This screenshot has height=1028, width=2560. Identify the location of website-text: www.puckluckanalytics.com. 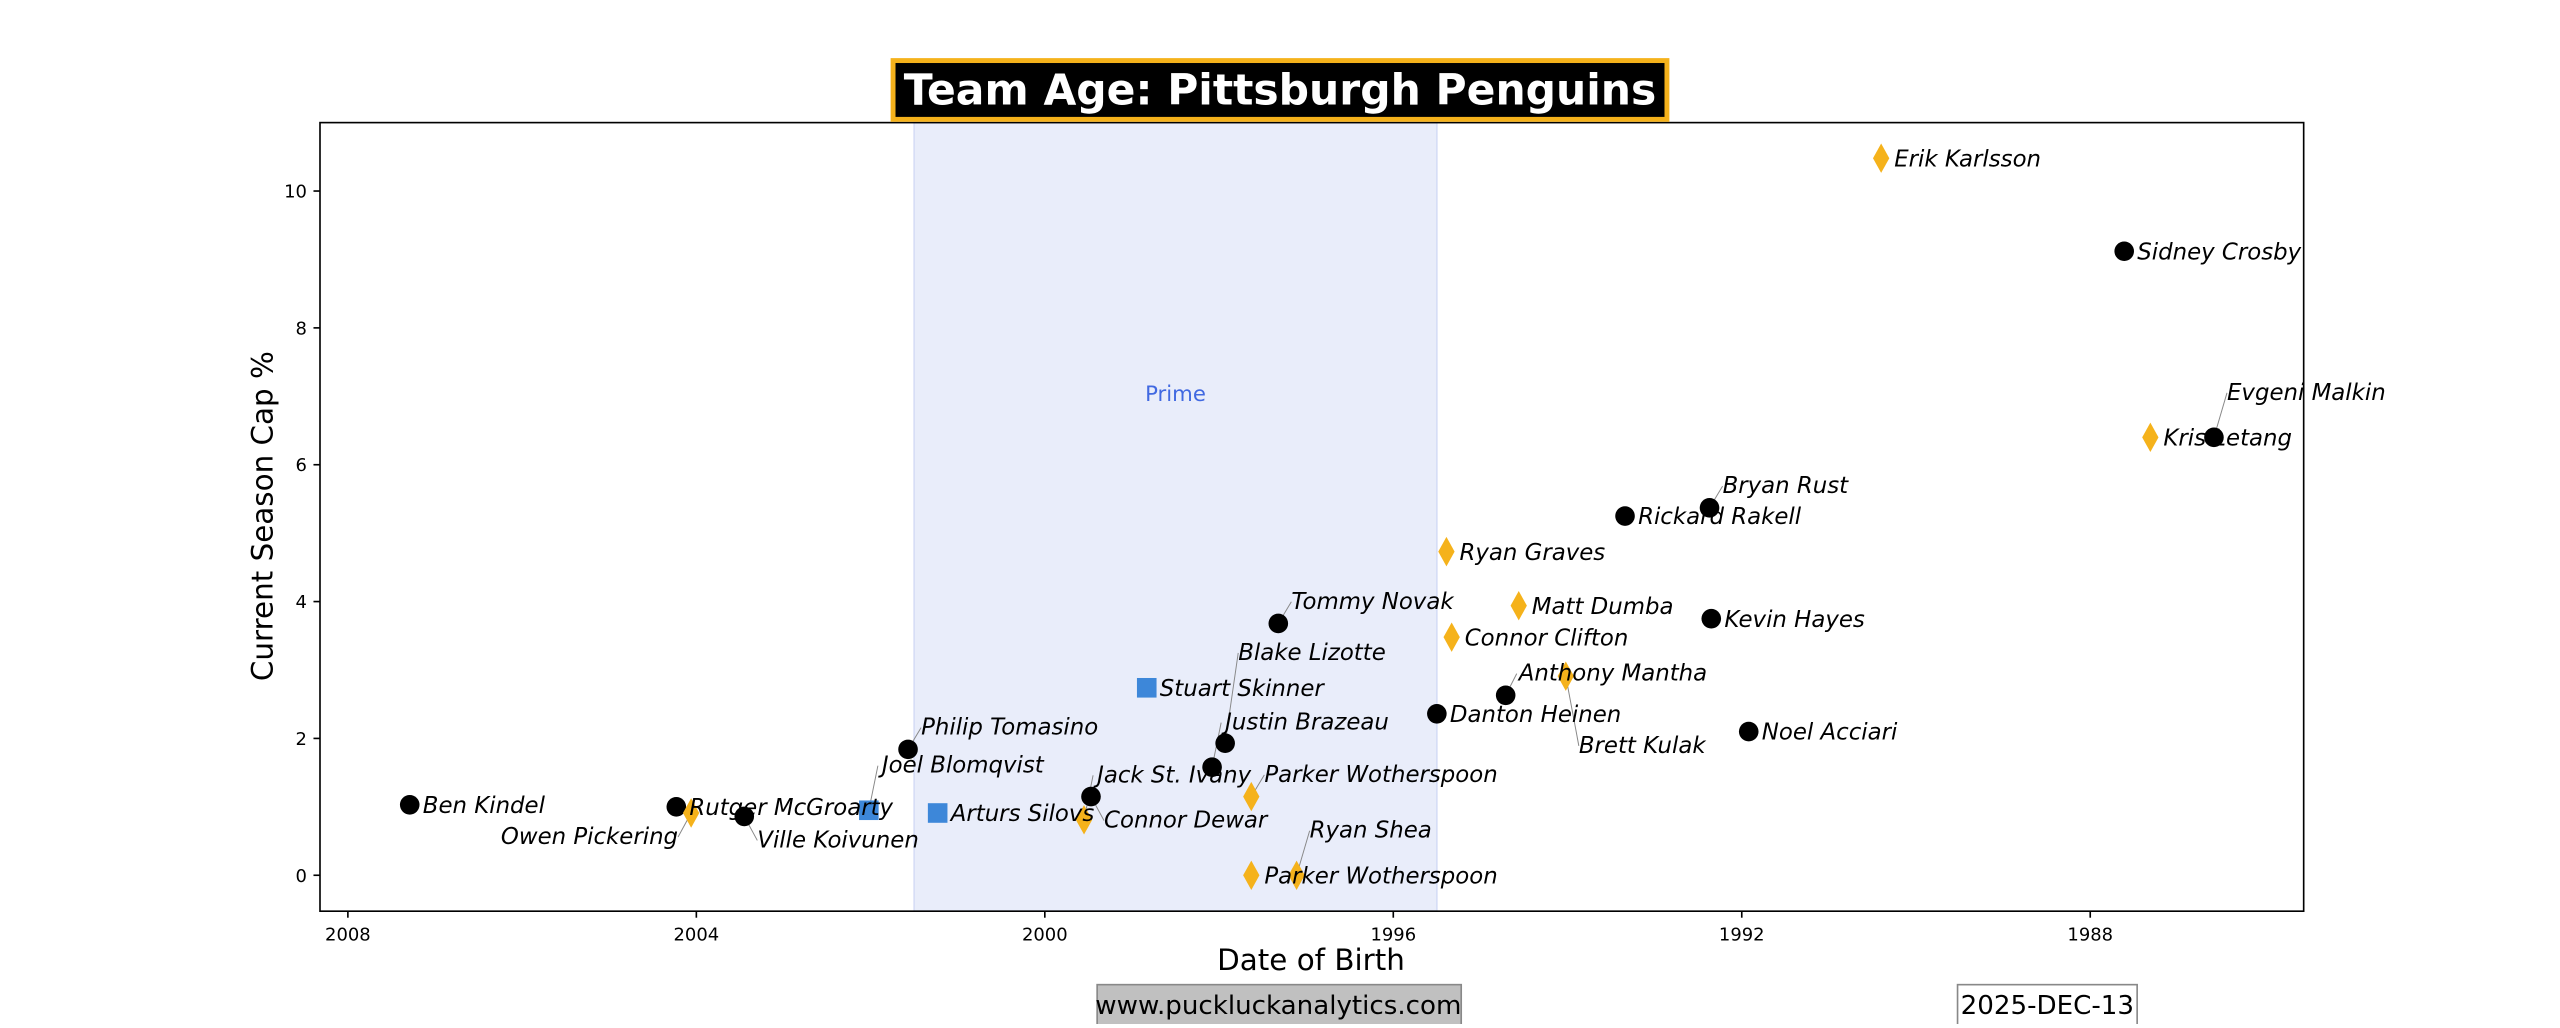
(1278, 1006).